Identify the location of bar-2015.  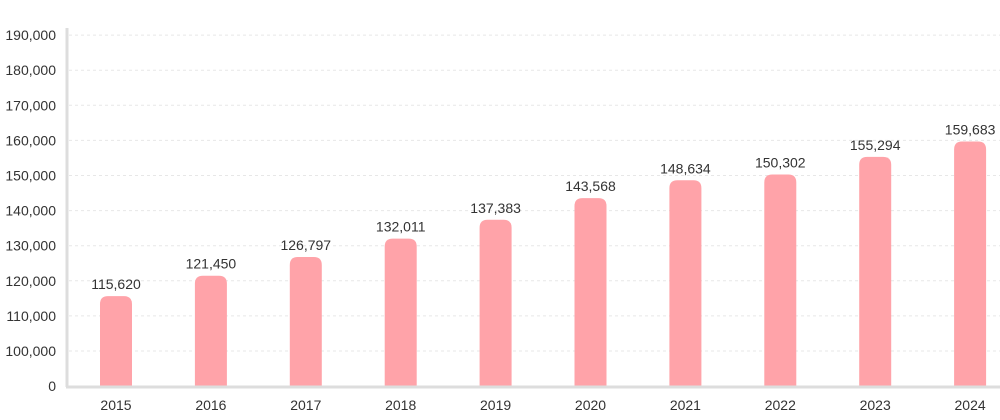
(116, 341).